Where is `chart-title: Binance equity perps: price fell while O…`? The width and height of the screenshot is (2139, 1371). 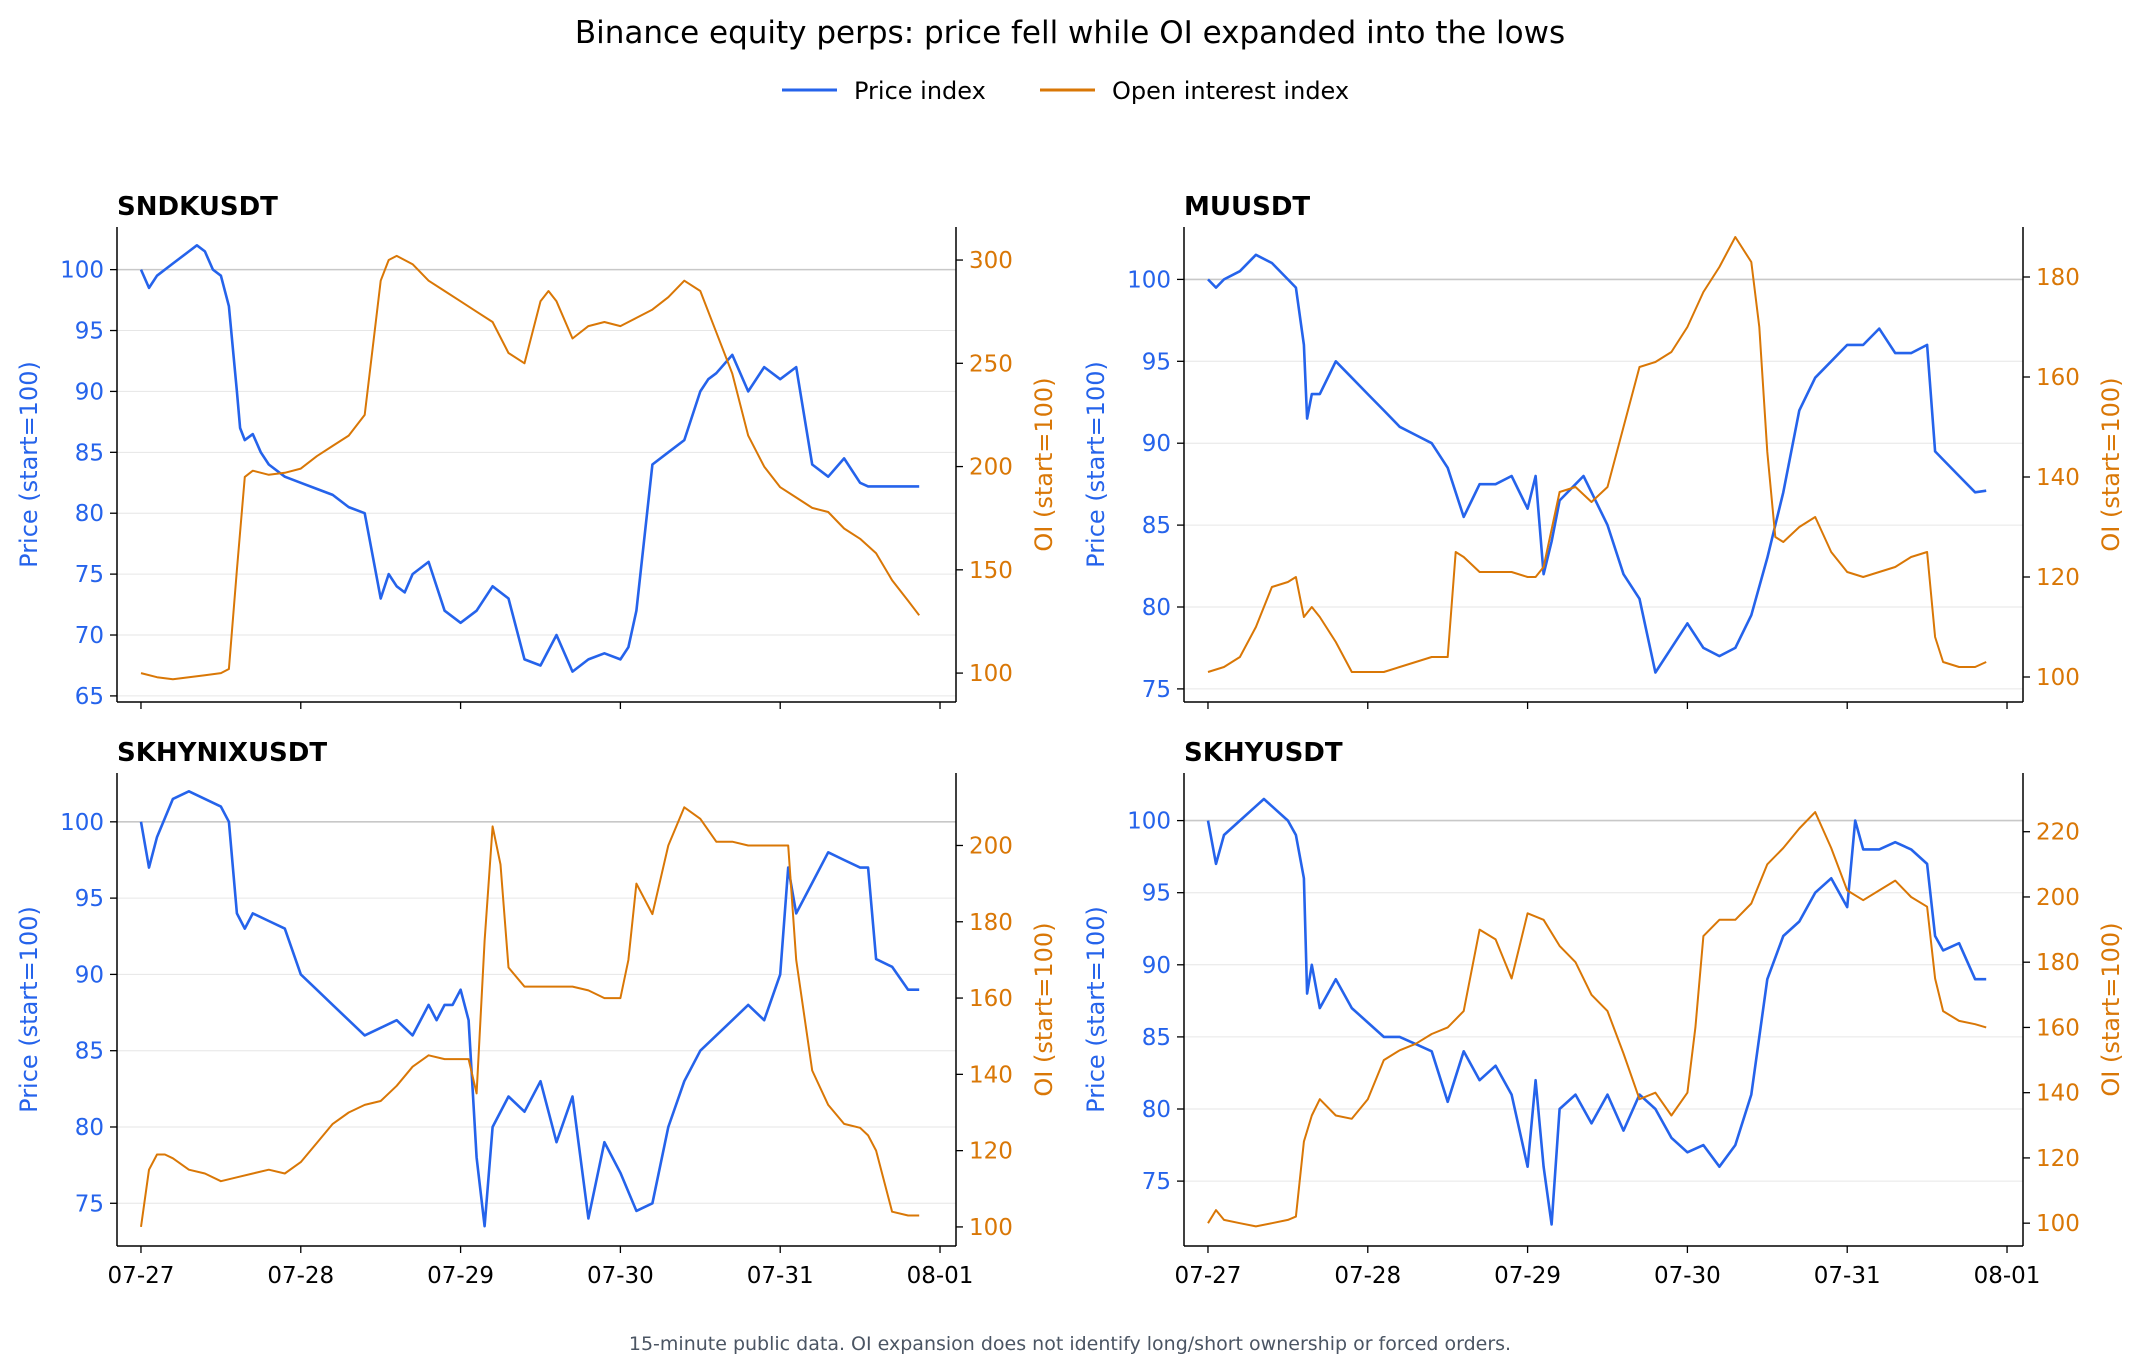
chart-title: Binance equity perps: price fell while O… is located at coordinates (1070, 33).